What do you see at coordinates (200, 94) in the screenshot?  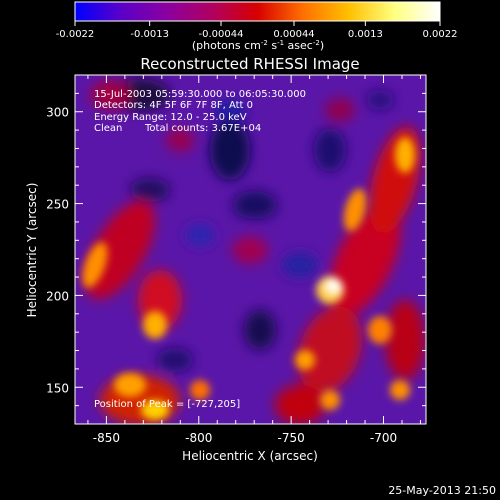 I see `info-time-range: 15-Jul-2003 05:59:30.000 to 06:05:30.000` at bounding box center [200, 94].